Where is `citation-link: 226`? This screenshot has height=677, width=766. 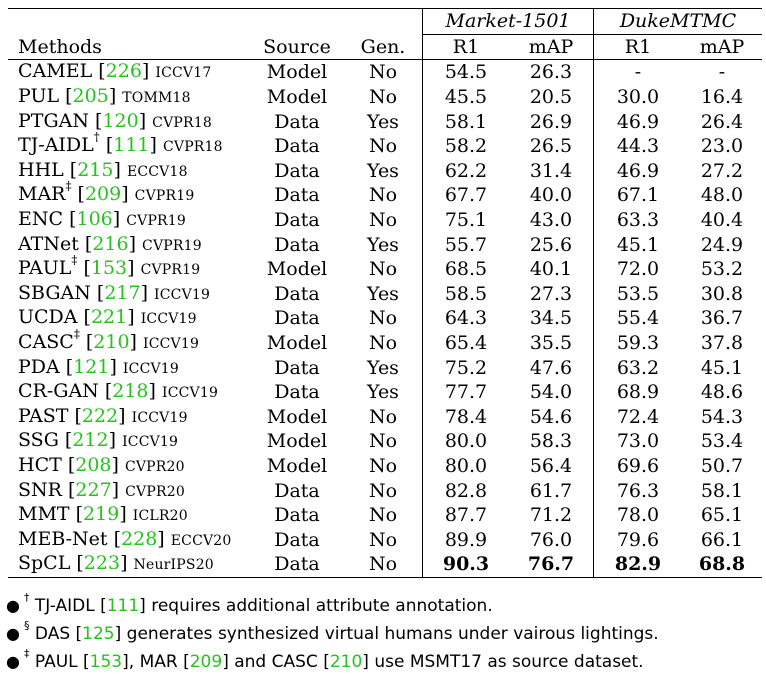
citation-link: 226 is located at coordinates (123, 71).